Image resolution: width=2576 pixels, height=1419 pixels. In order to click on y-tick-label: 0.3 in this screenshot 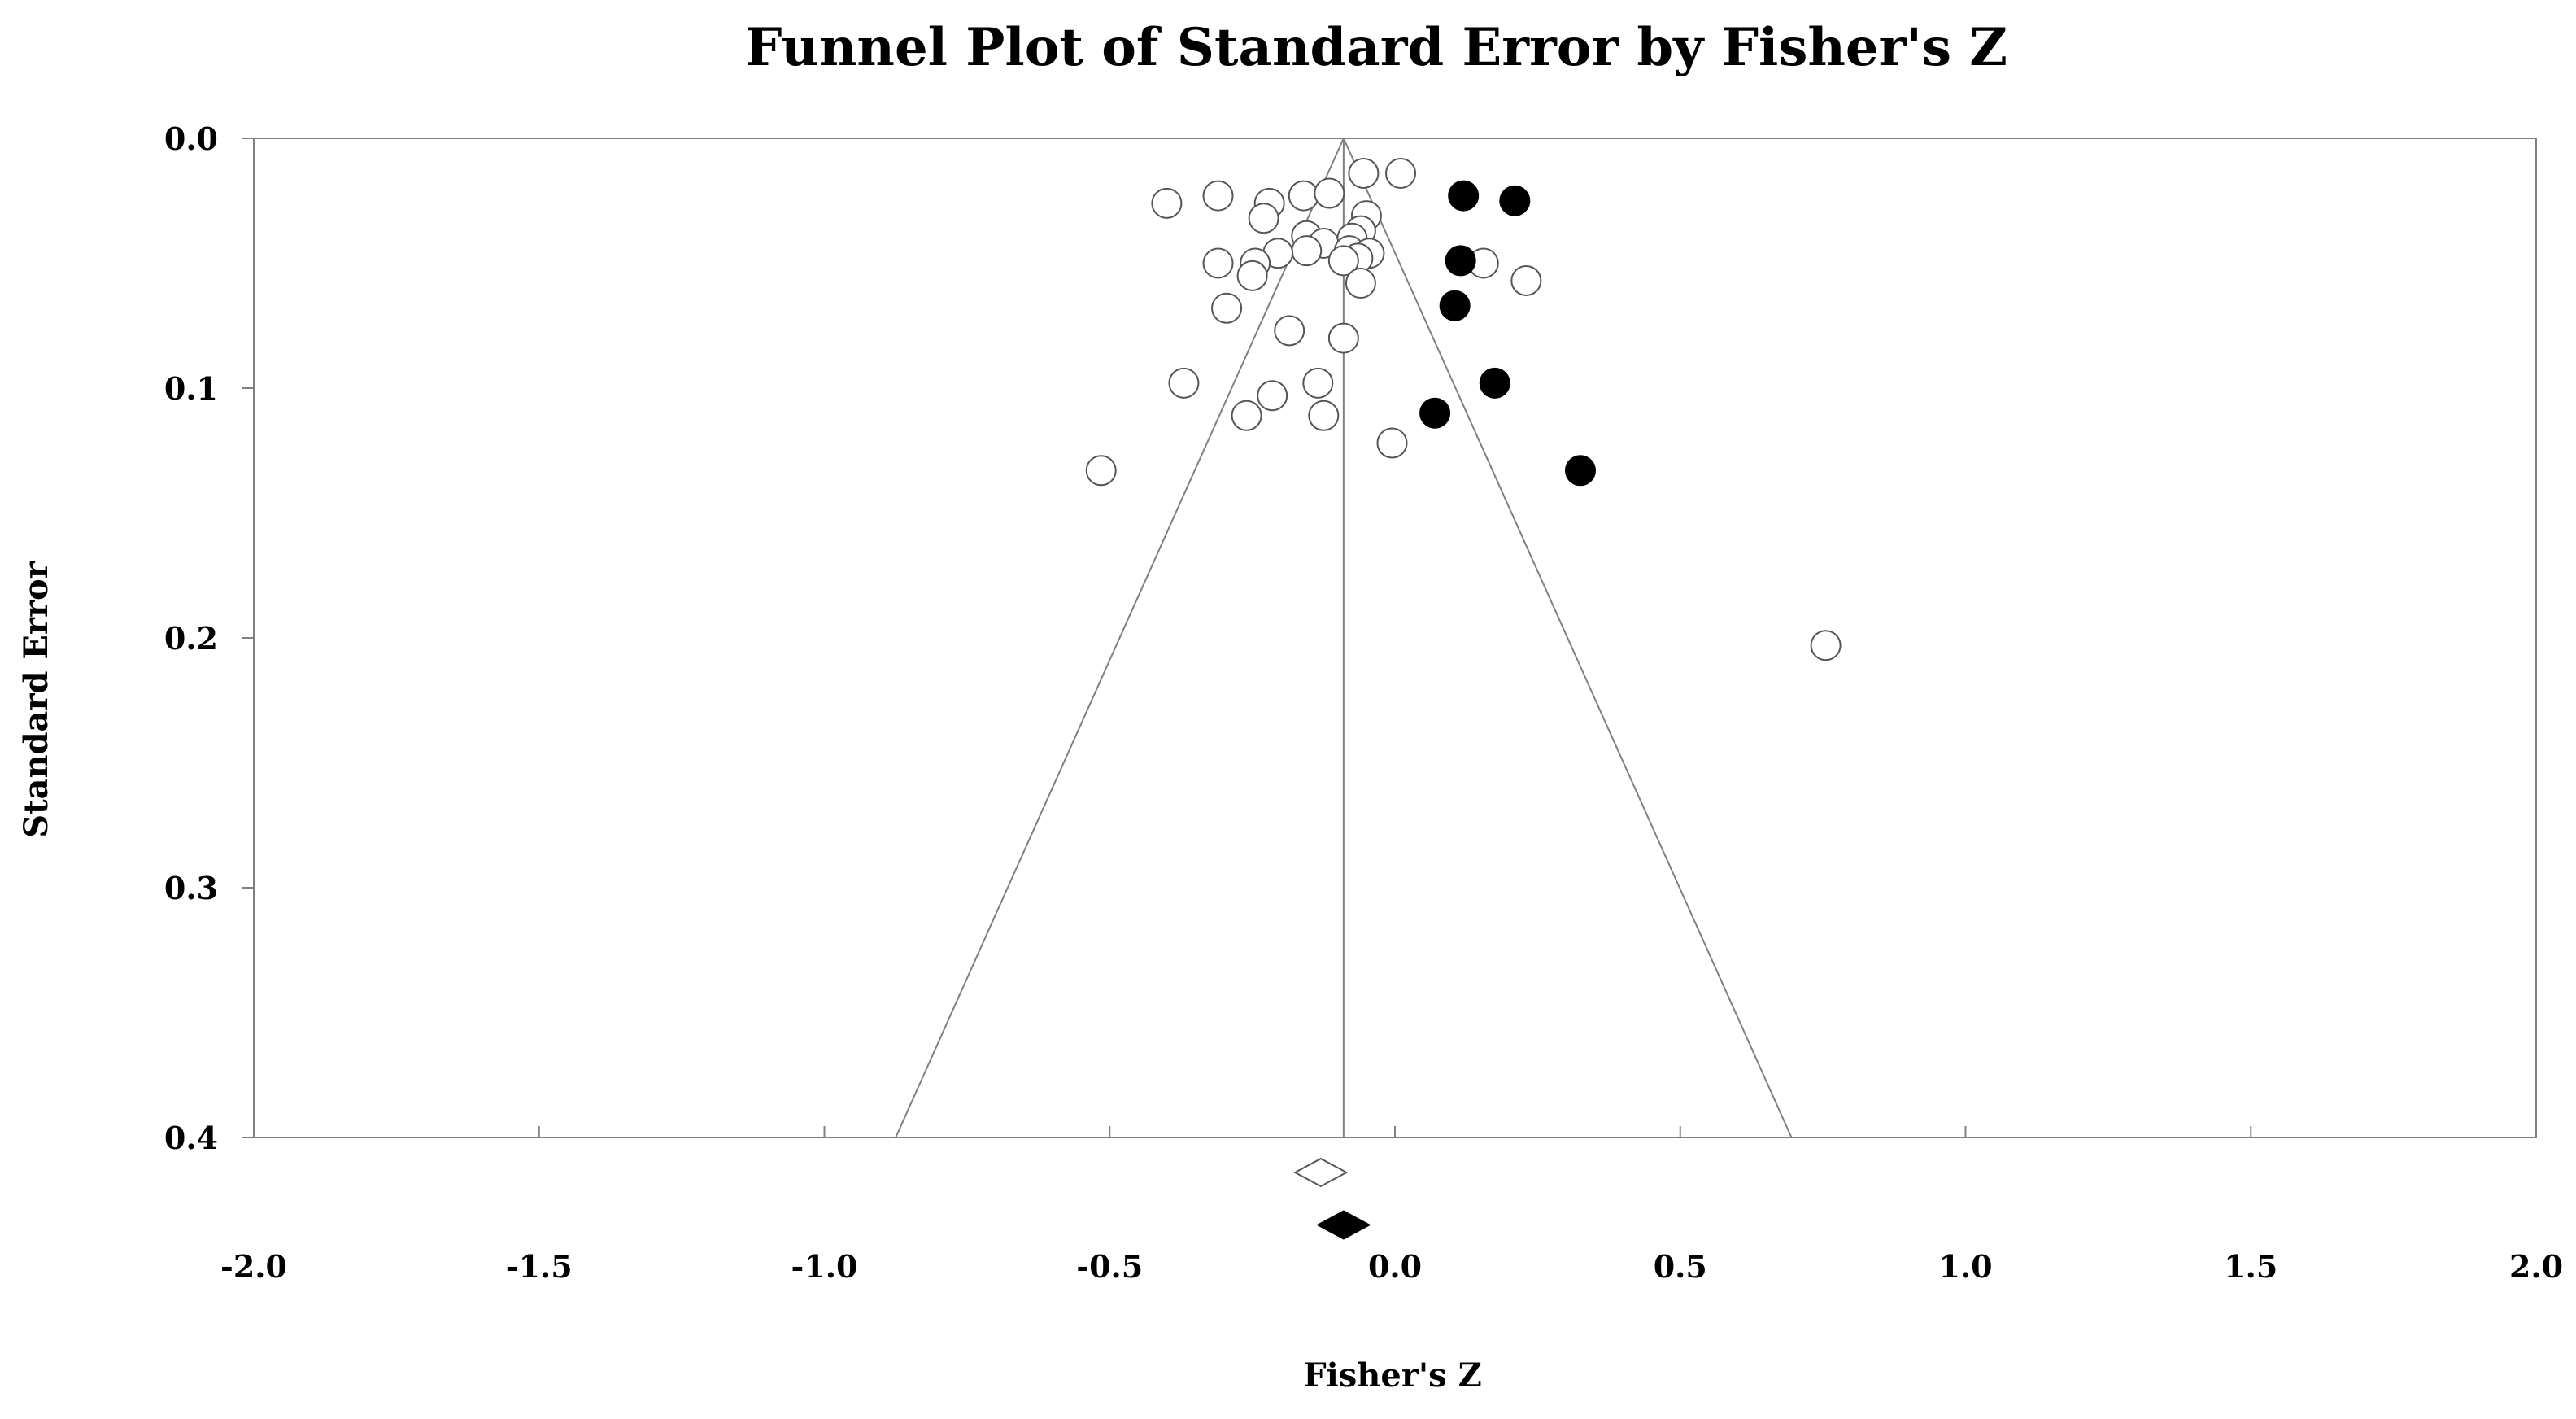, I will do `click(191, 888)`.